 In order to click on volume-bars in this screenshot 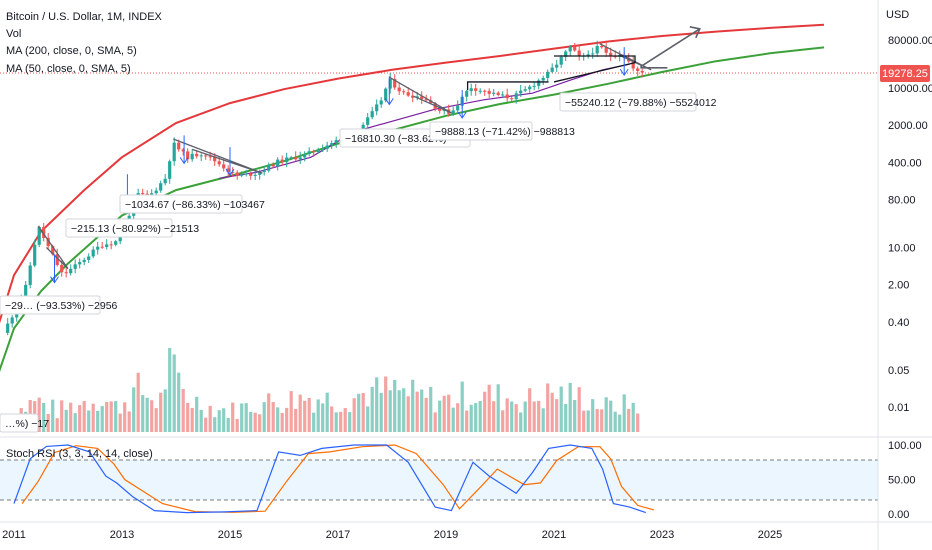, I will do `click(320, 390)`.